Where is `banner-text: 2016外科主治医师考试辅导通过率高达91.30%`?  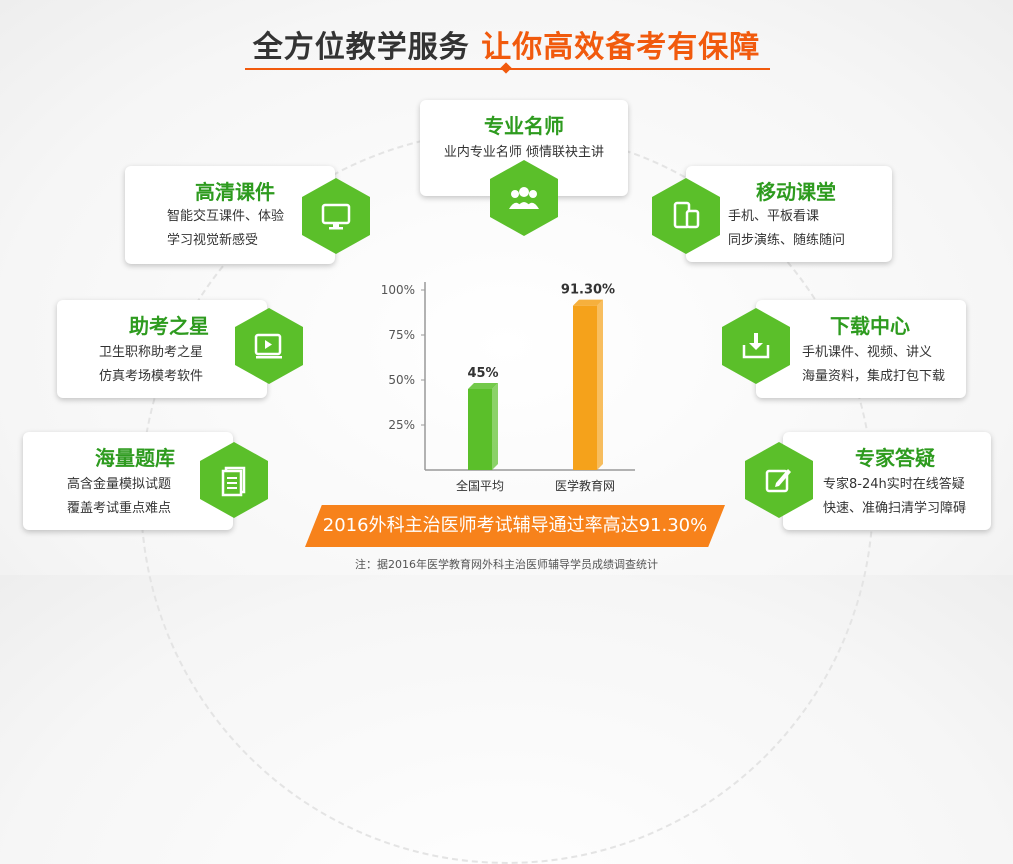
banner-text: 2016外科主治医师考试辅导通过率高达91.30% is located at coordinates (515, 525).